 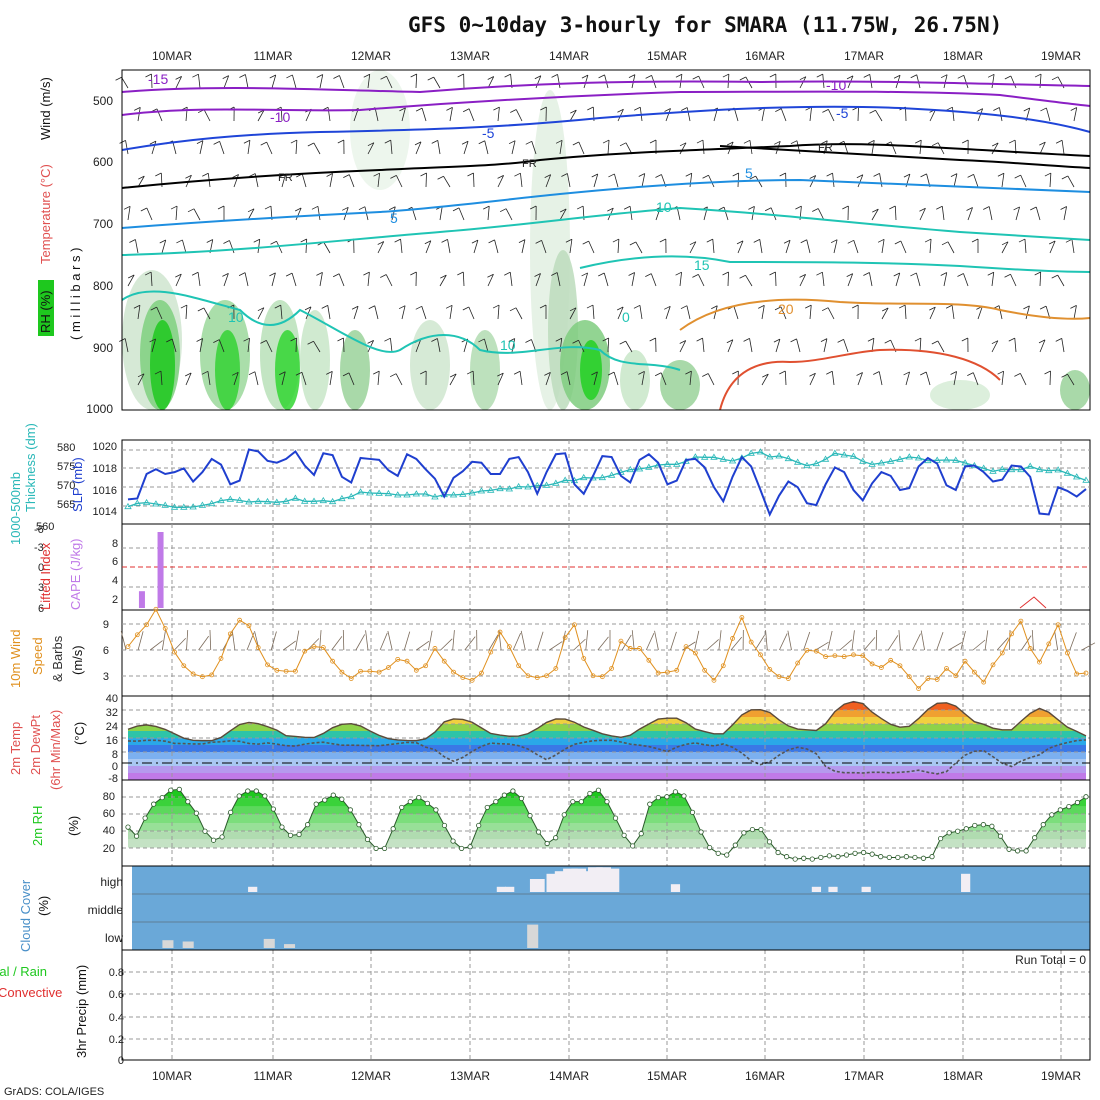 What do you see at coordinates (765, 1076) in the screenshot?
I see `bottom-date-16mar: 16MAR` at bounding box center [765, 1076].